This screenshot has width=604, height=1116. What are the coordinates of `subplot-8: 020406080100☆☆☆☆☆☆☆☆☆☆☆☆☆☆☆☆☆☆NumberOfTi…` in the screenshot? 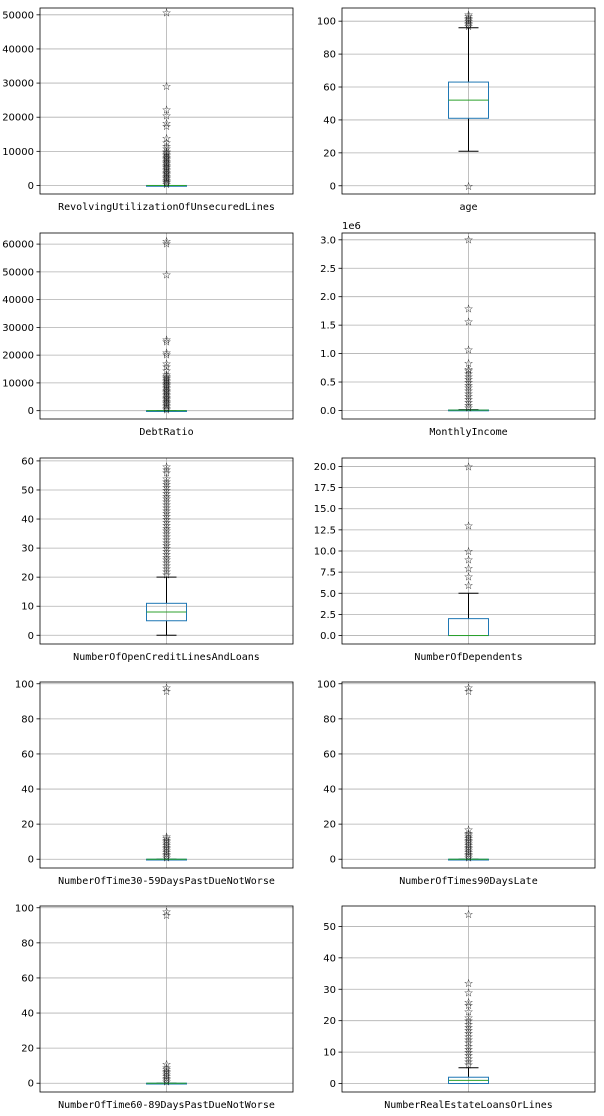 It's located at (456, 783).